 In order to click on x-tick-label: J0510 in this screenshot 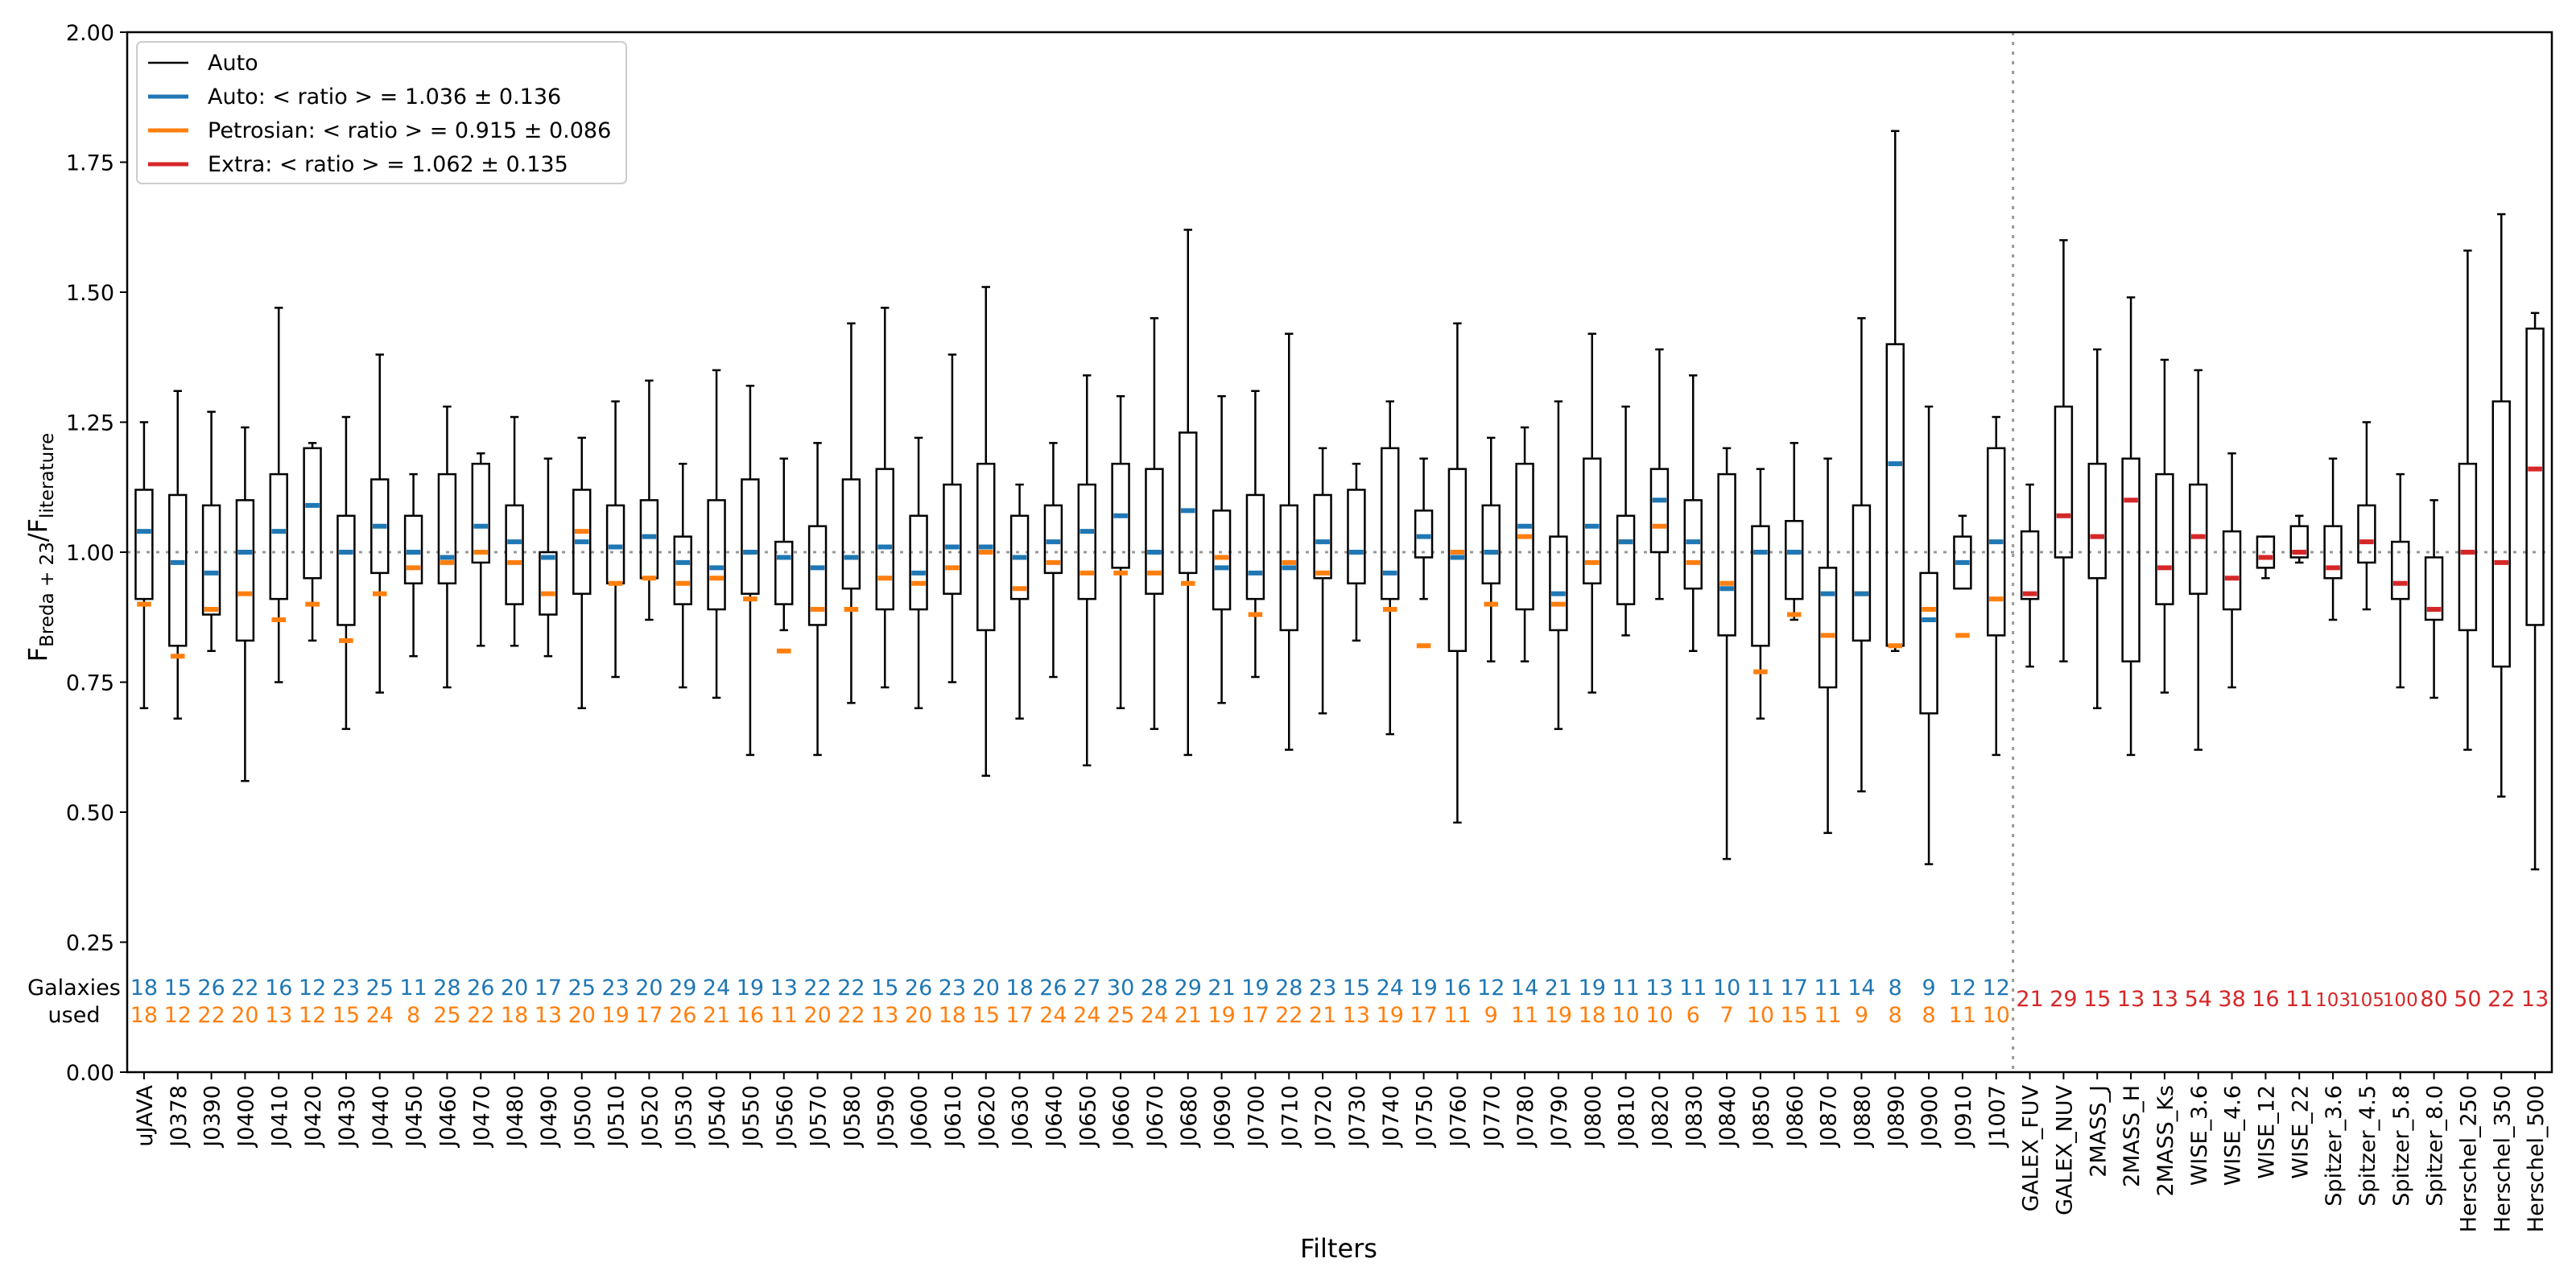, I will do `click(617, 1117)`.